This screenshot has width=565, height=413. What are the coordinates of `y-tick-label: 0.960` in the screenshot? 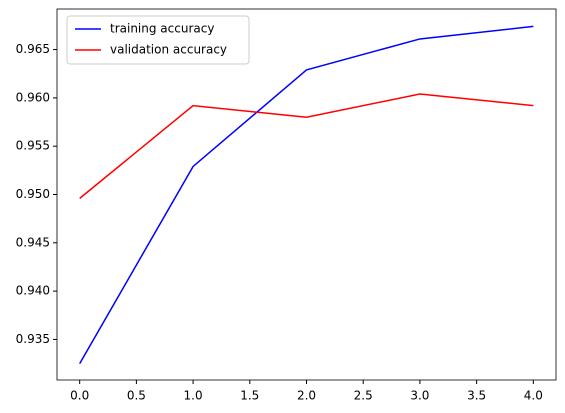 It's located at (33, 97).